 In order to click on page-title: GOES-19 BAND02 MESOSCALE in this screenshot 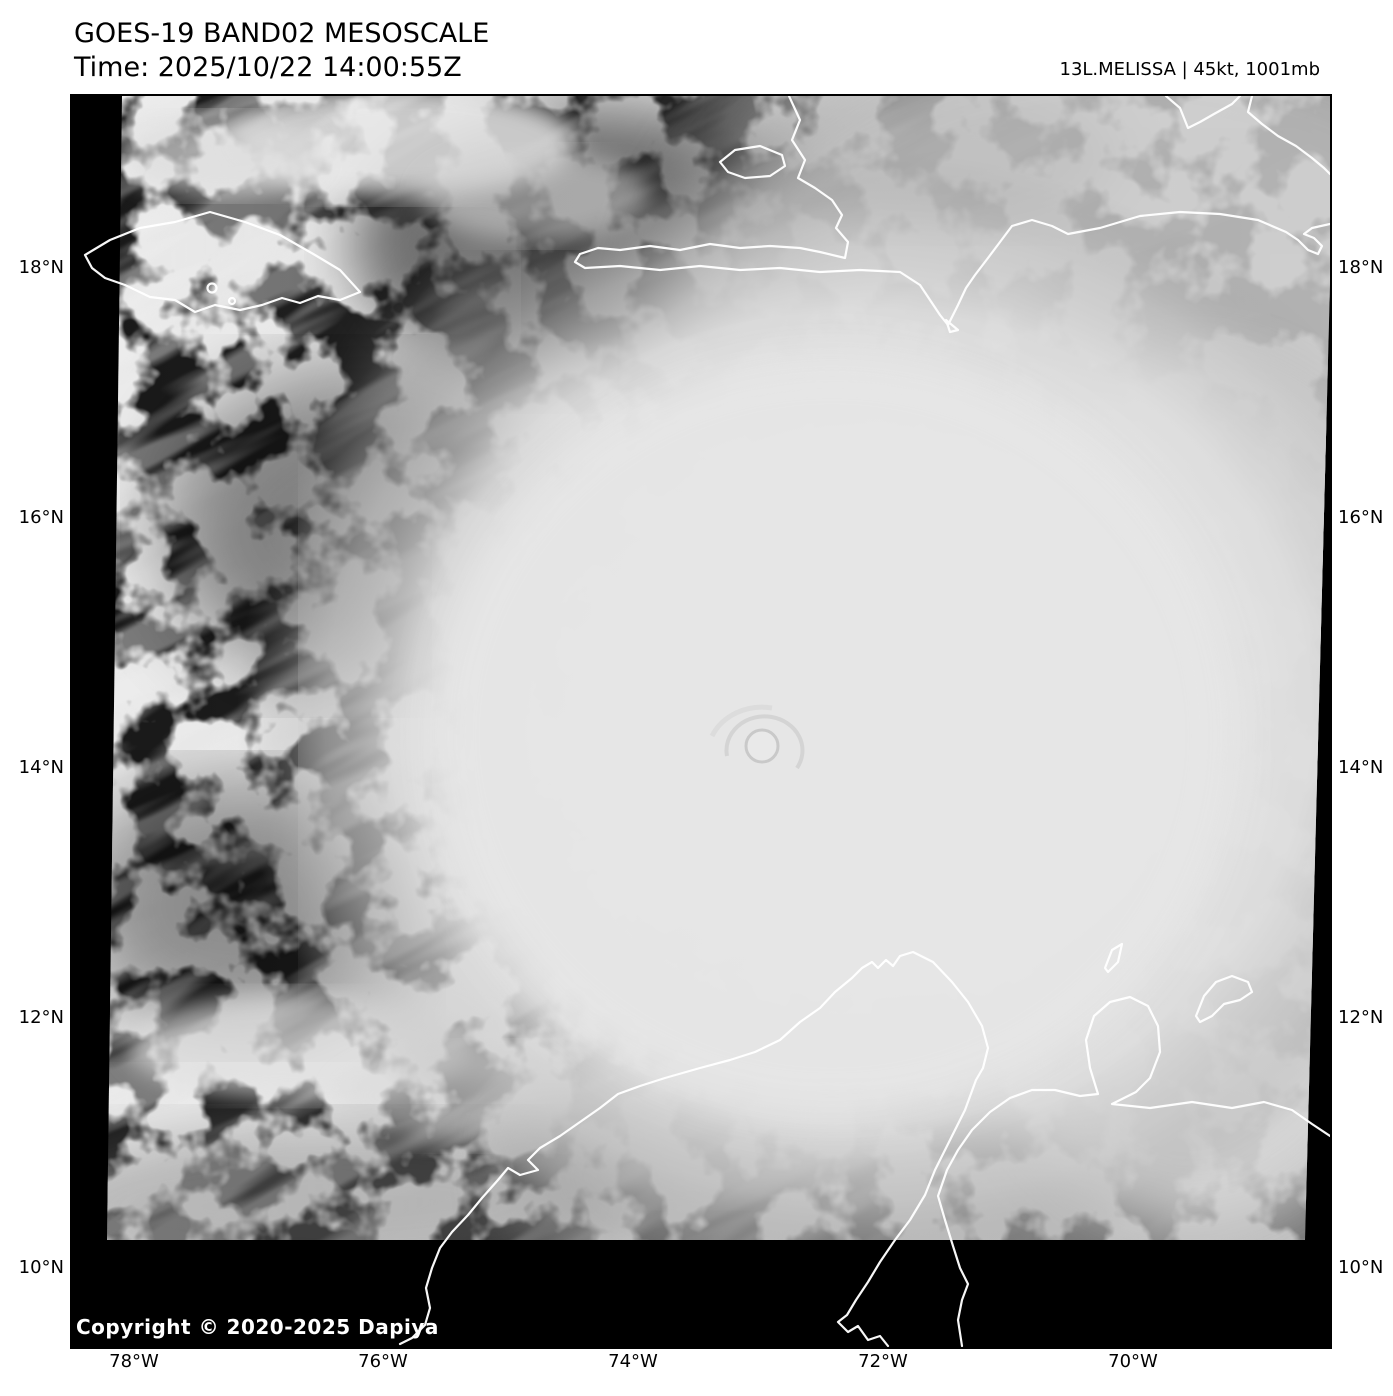, I will do `click(282, 33)`.